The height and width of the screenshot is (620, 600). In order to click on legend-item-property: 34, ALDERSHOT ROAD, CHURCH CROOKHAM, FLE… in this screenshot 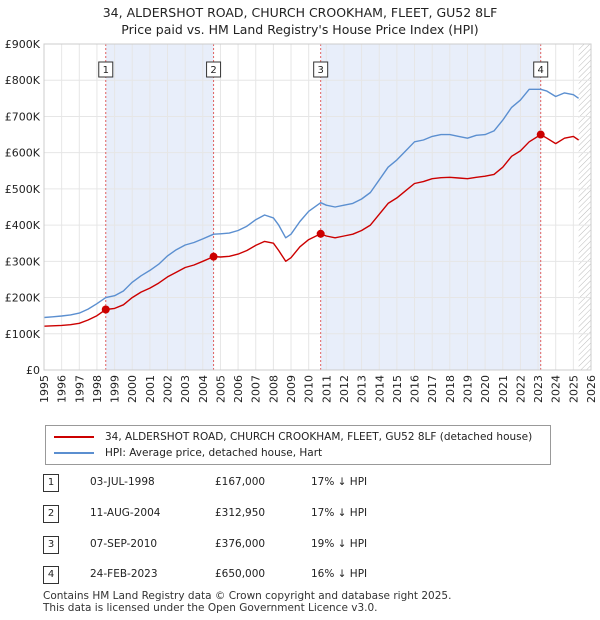, I will do `click(293, 437)`.